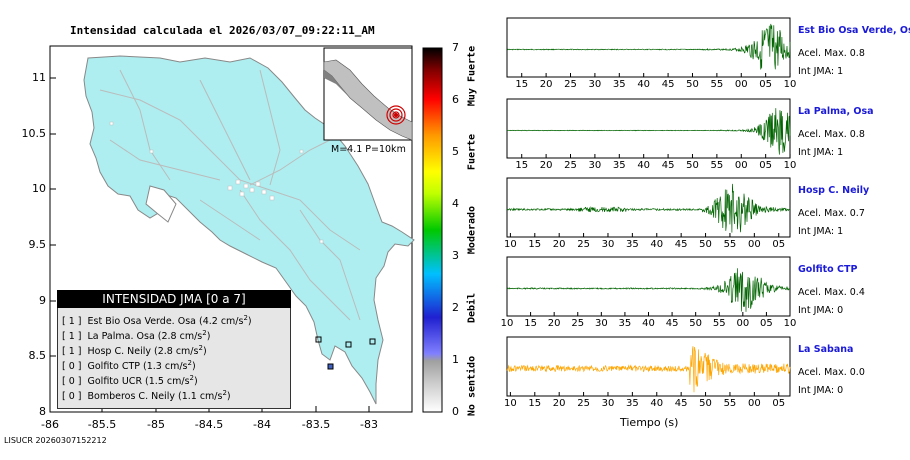 This screenshot has width=910, height=460. What do you see at coordinates (455, 411) in the screenshot?
I see `colorbar-tick: 0` at bounding box center [455, 411].